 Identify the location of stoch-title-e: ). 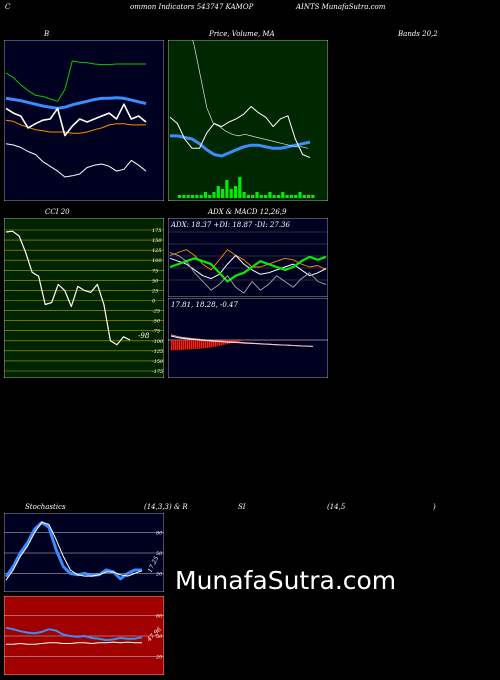
(434, 507).